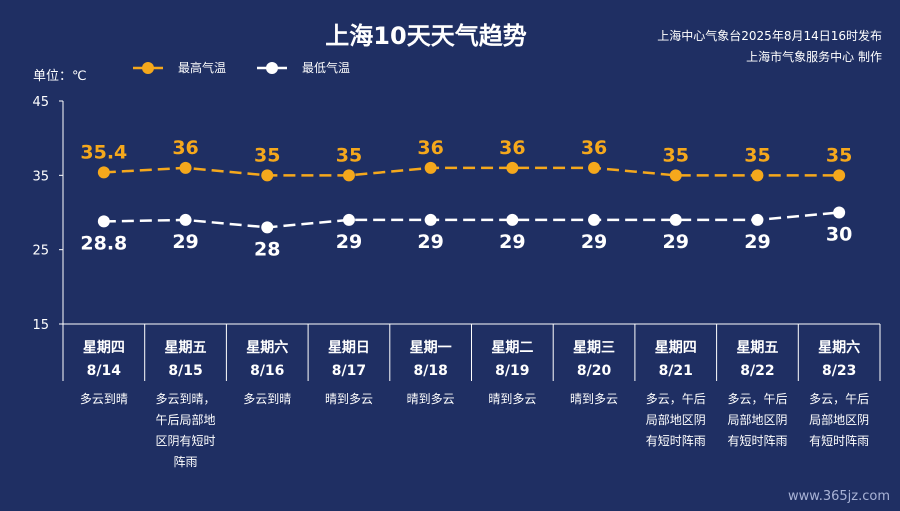  What do you see at coordinates (185, 371) in the screenshot?
I see `date-label: 8/15` at bounding box center [185, 371].